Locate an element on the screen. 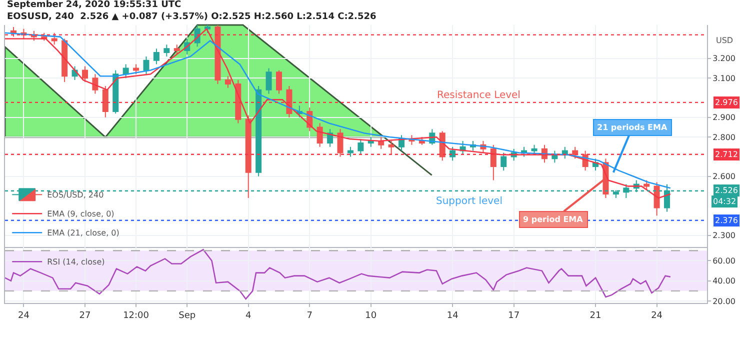 Image resolution: width=740 pixels, height=341 pixels. text: USD is located at coordinates (725, 40).